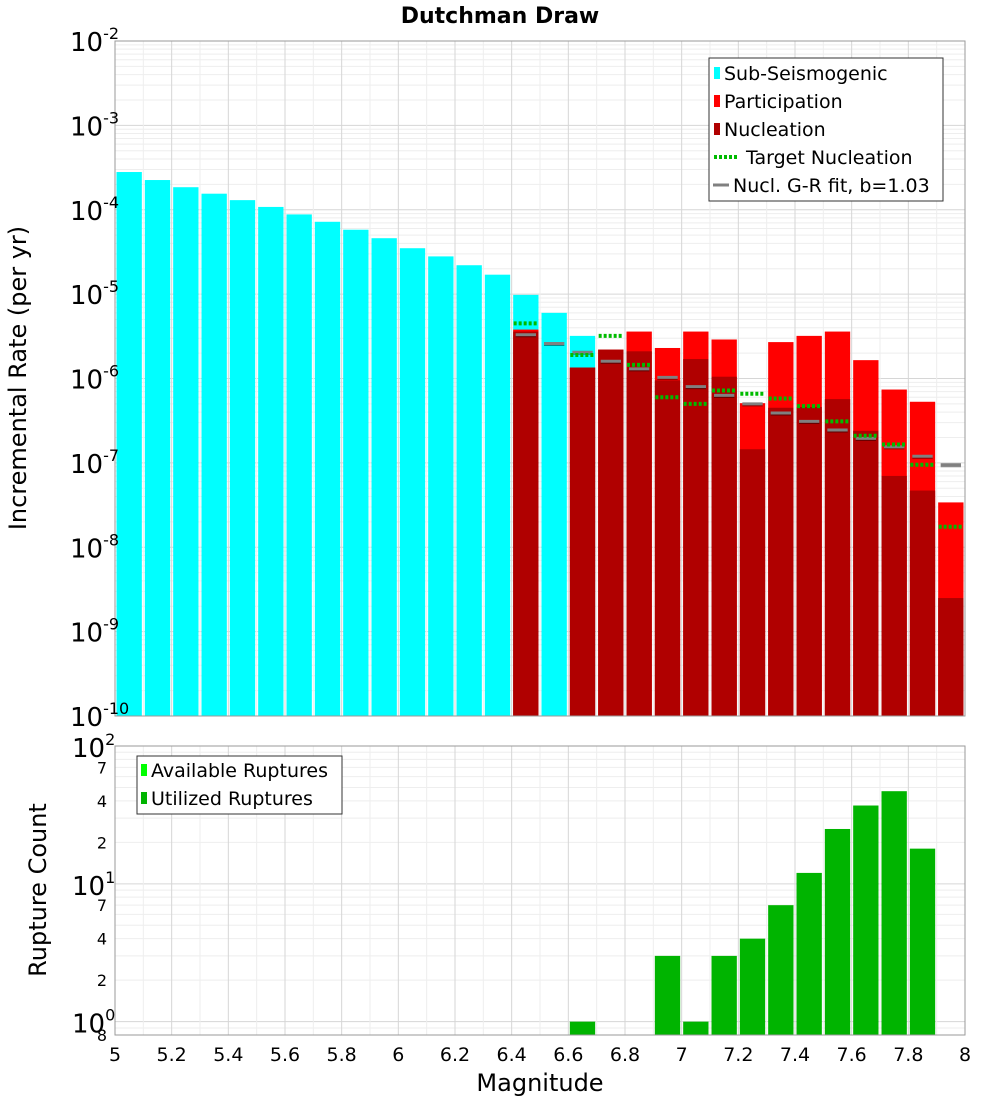 The image size is (1000, 1104). Describe the element at coordinates (738, 400) in the screenshot. I see `gr-fit-series` at that location.